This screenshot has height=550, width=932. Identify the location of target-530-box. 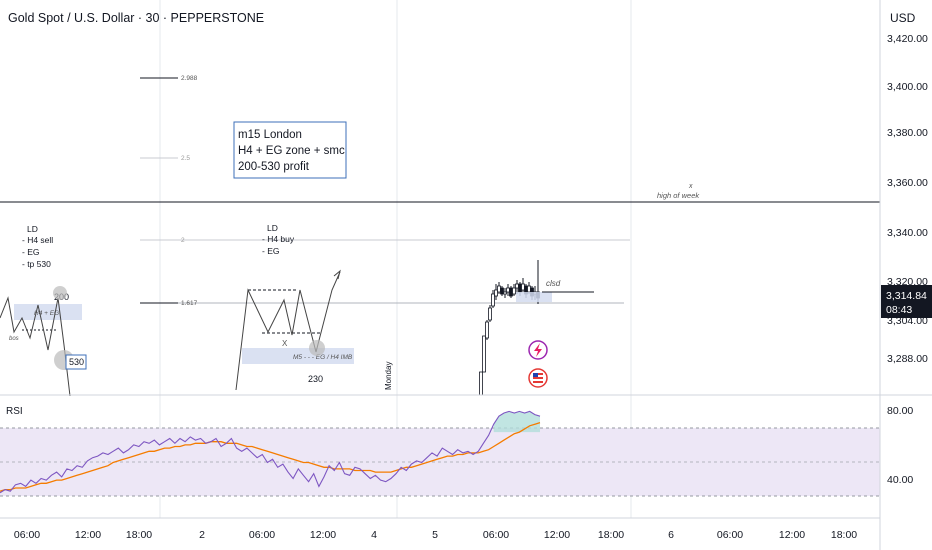
(76, 362).